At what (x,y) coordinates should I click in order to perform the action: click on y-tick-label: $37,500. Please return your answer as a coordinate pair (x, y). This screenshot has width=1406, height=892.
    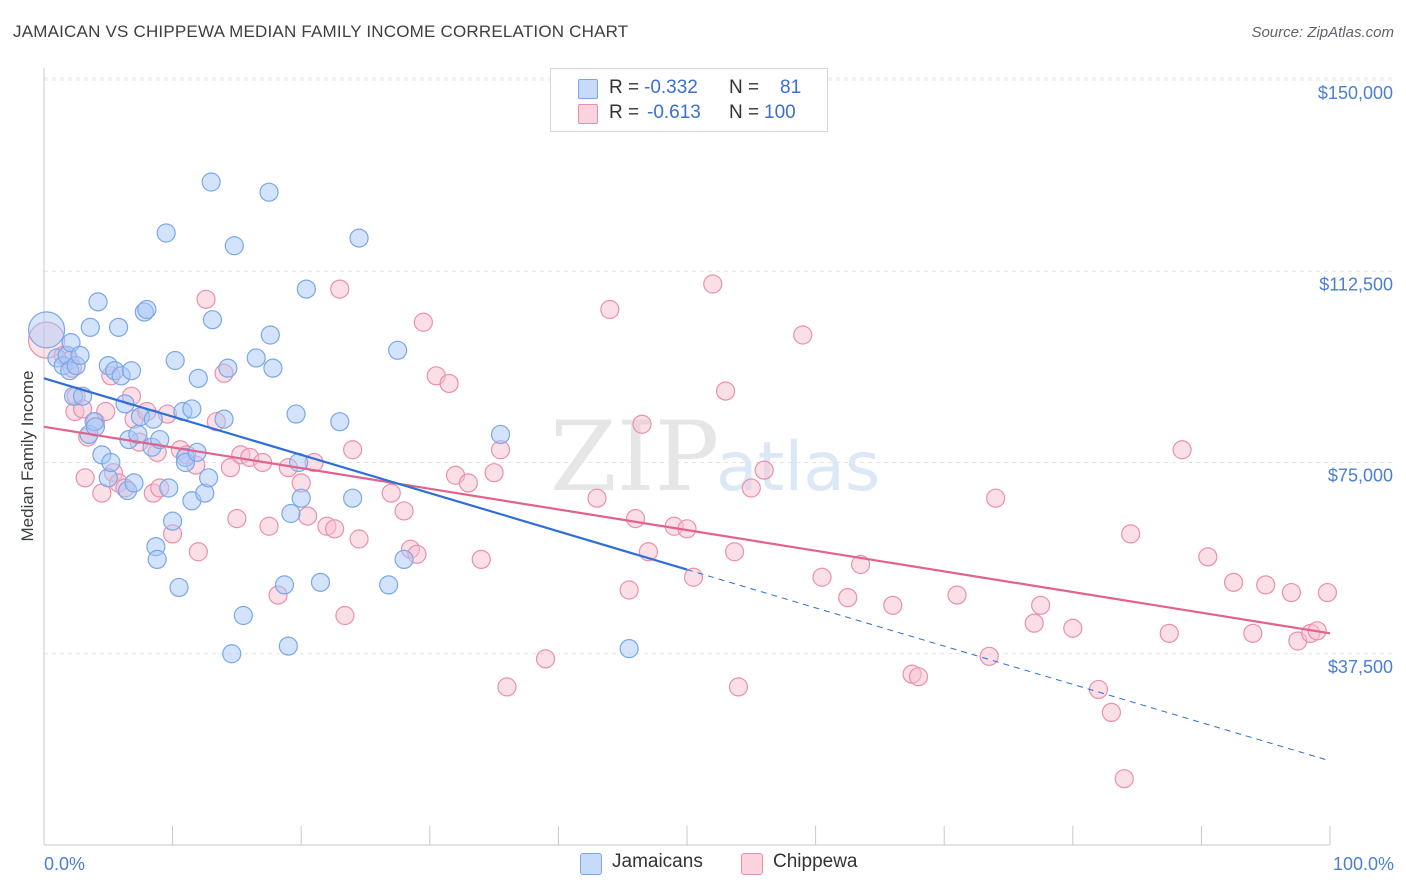
    Looking at the image, I should click on (1360, 667).